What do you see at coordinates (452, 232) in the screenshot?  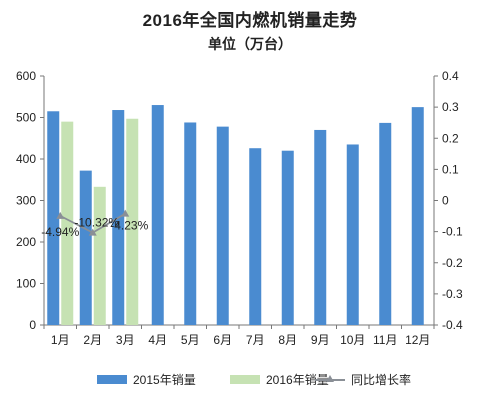 I see `y2-tick-label: -0.1` at bounding box center [452, 232].